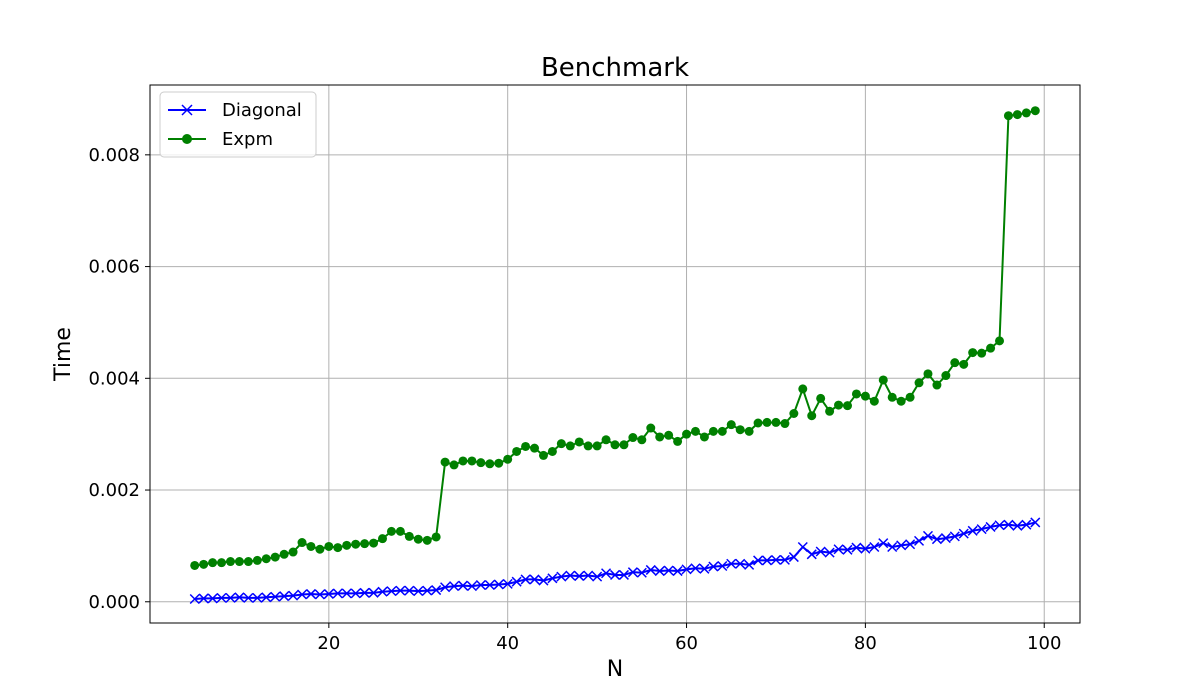 The height and width of the screenshot is (700, 1200). I want to click on x-tick-label: 20, so click(328, 643).